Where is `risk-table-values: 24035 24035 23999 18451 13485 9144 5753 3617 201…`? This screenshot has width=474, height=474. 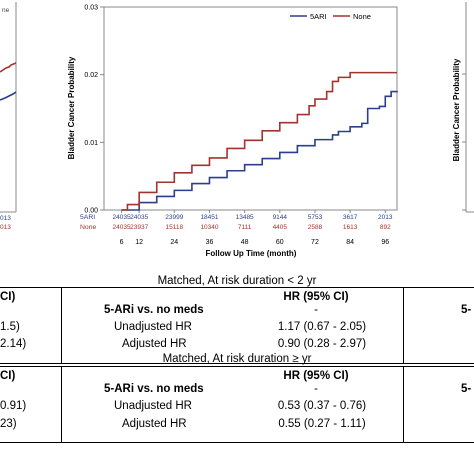
risk-table-values: 24035 24035 23999 18451 13485 9144 5753 3617 201… is located at coordinates (253, 222).